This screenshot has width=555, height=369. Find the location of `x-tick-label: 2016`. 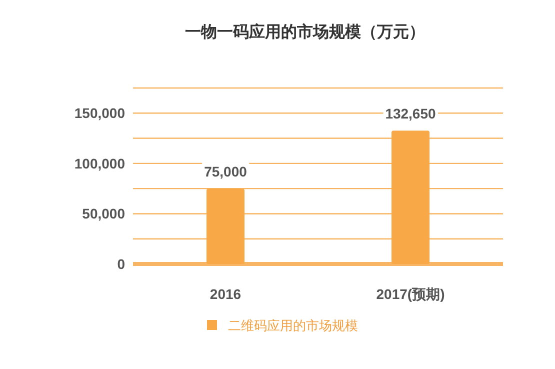

x-tick-label: 2016 is located at coordinates (226, 294).